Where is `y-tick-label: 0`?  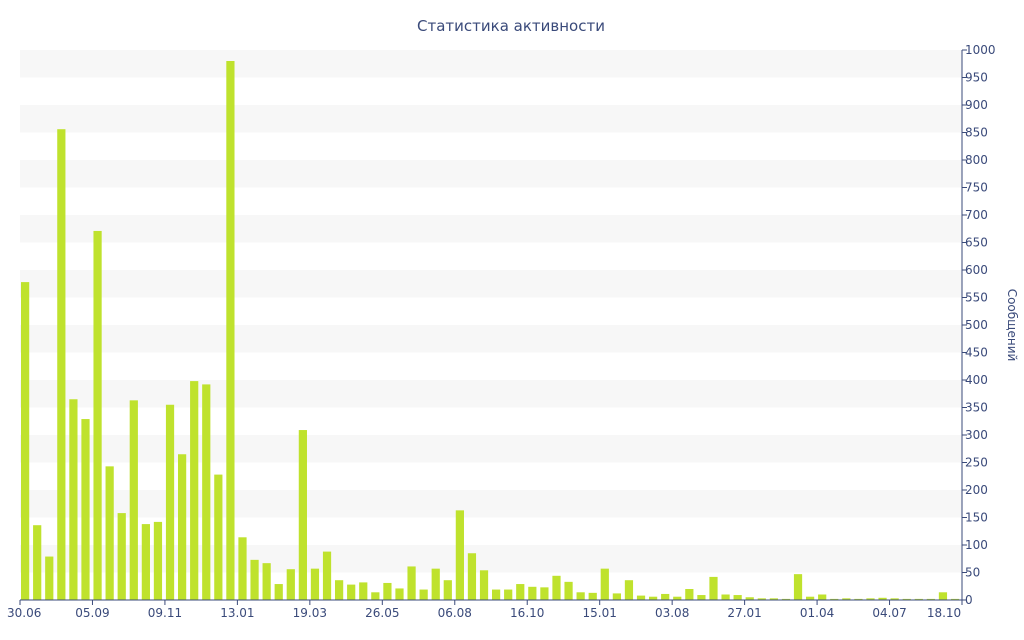
y-tick-label: 0 is located at coordinates (969, 600).